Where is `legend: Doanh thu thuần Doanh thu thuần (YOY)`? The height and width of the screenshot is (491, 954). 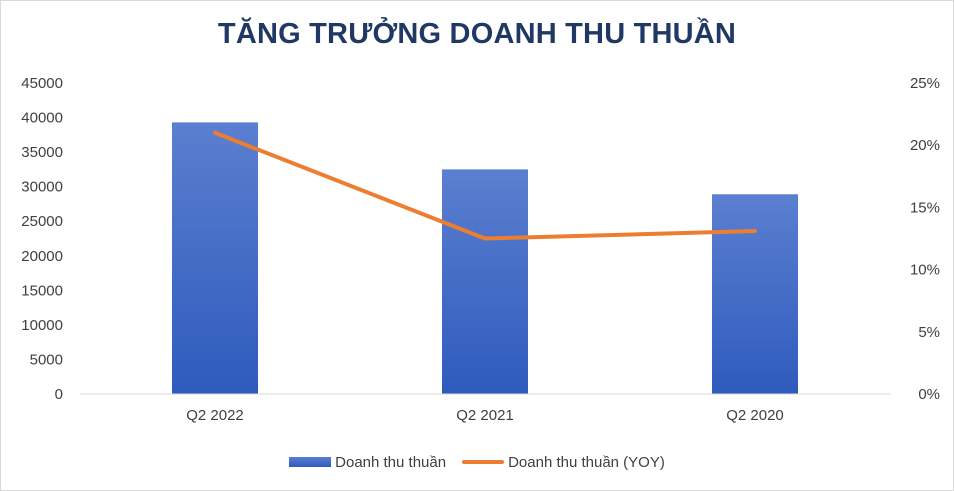 legend: Doanh thu thuần Doanh thu thuần (YOY) is located at coordinates (477, 462).